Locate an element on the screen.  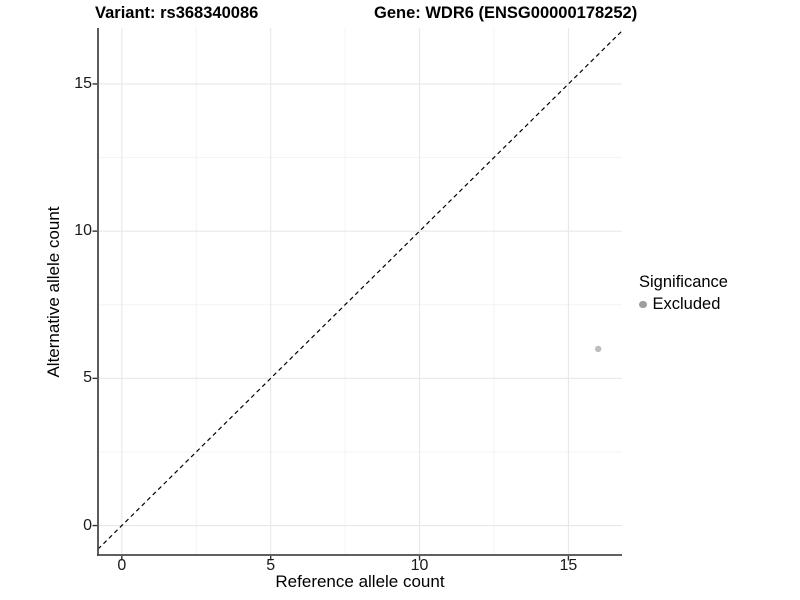
x-tick-label: 0 is located at coordinates (122, 565).